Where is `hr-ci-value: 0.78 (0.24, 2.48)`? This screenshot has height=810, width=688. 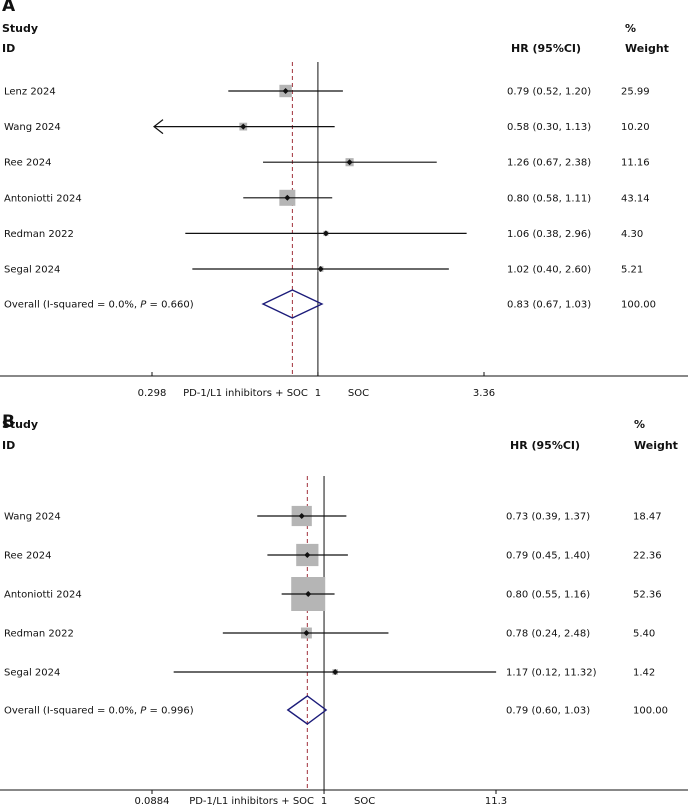
hr-ci-value: 0.78 (0.24, 2.48) is located at coordinates (548, 634).